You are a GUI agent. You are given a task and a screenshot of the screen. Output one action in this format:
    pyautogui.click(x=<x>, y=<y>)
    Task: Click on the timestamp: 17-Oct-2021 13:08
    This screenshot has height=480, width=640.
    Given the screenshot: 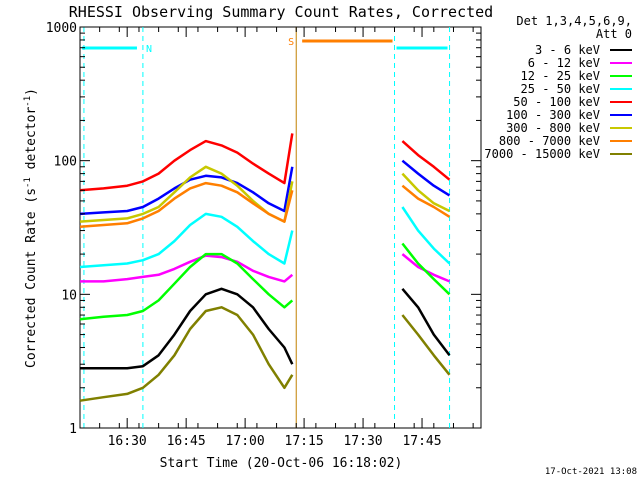 What is the action you would take?
    pyautogui.click(x=591, y=472)
    